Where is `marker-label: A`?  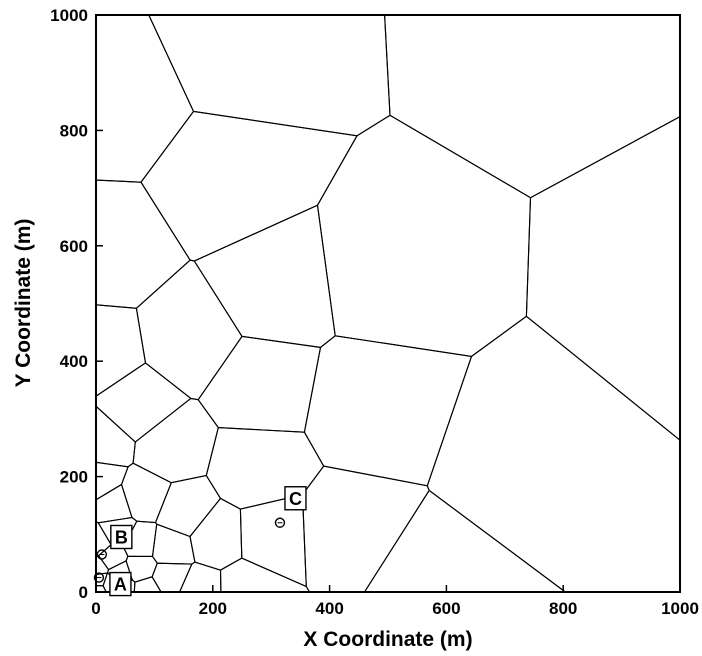
marker-label: A is located at coordinates (120, 585).